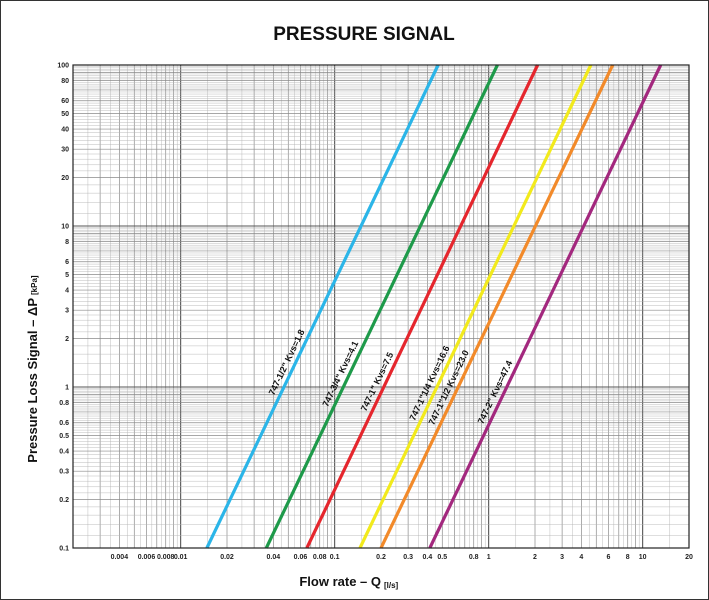  I want to click on y-tick-label: 0.2, so click(64, 500).